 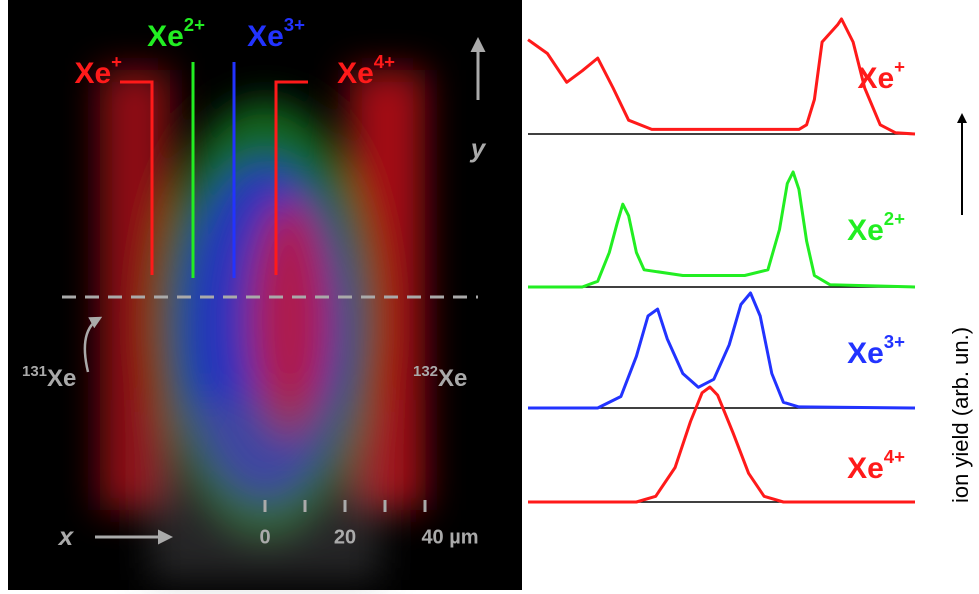 I want to click on scale-label: 20, so click(x=345, y=537).